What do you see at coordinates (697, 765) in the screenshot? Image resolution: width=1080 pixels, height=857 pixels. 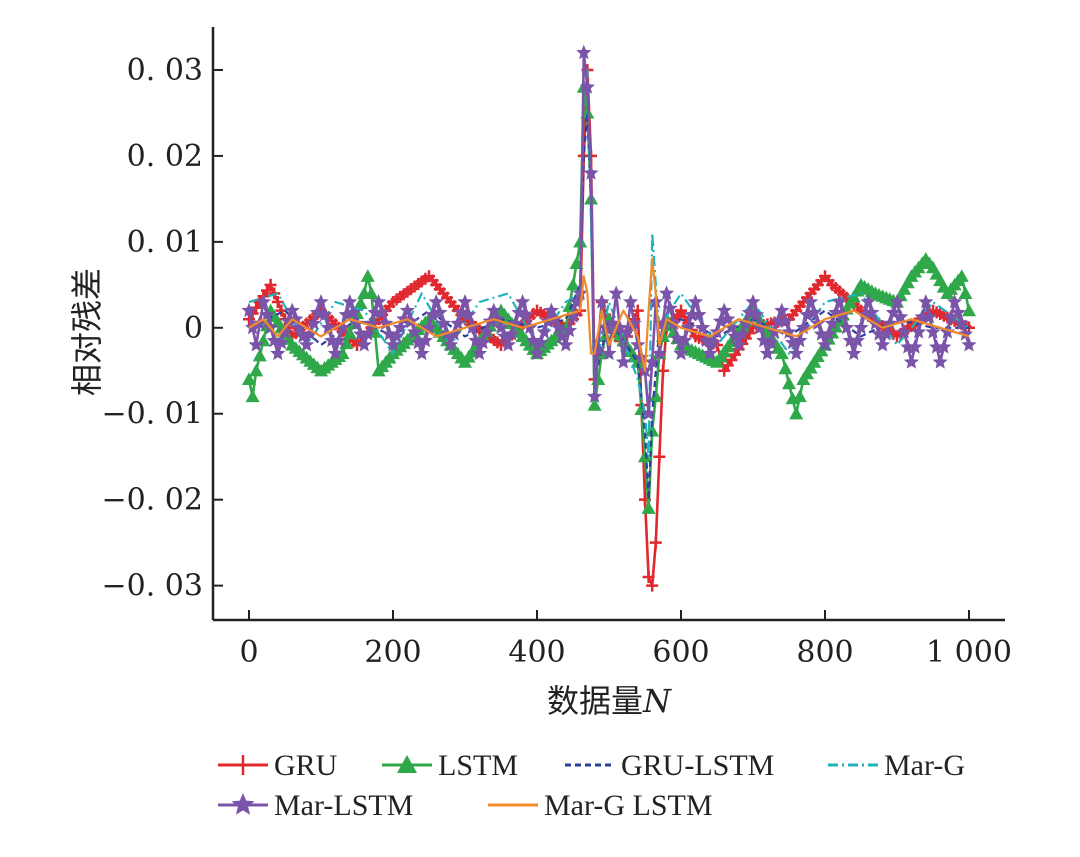 I see `legend-label-gru-lstm: GRU-LSTM` at bounding box center [697, 765].